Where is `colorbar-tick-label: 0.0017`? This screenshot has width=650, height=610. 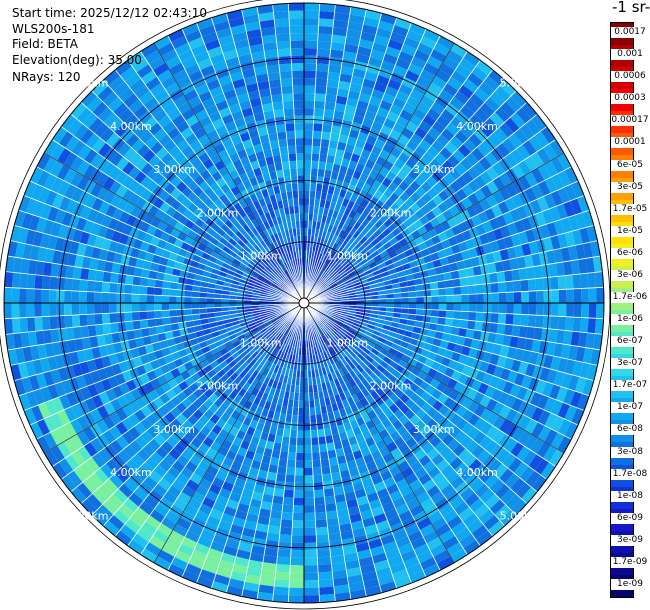
colorbar-tick-label: 0.0017 is located at coordinates (630, 33).